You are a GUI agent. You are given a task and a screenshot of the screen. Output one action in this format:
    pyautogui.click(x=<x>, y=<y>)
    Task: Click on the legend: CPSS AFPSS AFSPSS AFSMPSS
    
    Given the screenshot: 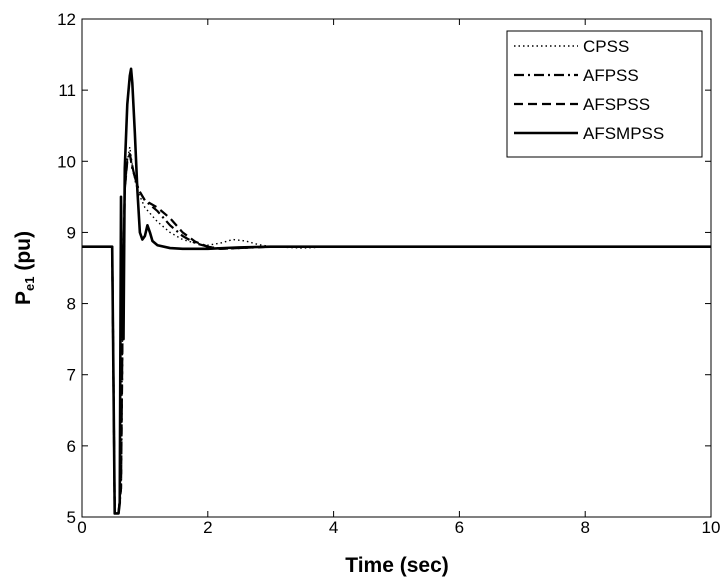 What is the action you would take?
    pyautogui.click(x=604, y=94)
    